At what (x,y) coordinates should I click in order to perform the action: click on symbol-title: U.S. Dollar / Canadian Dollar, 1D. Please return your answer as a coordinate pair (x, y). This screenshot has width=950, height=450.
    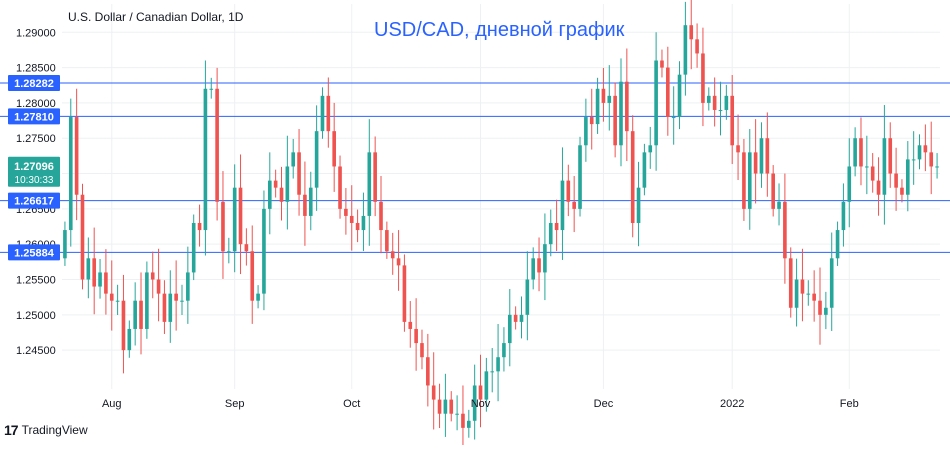
    Looking at the image, I should click on (156, 17).